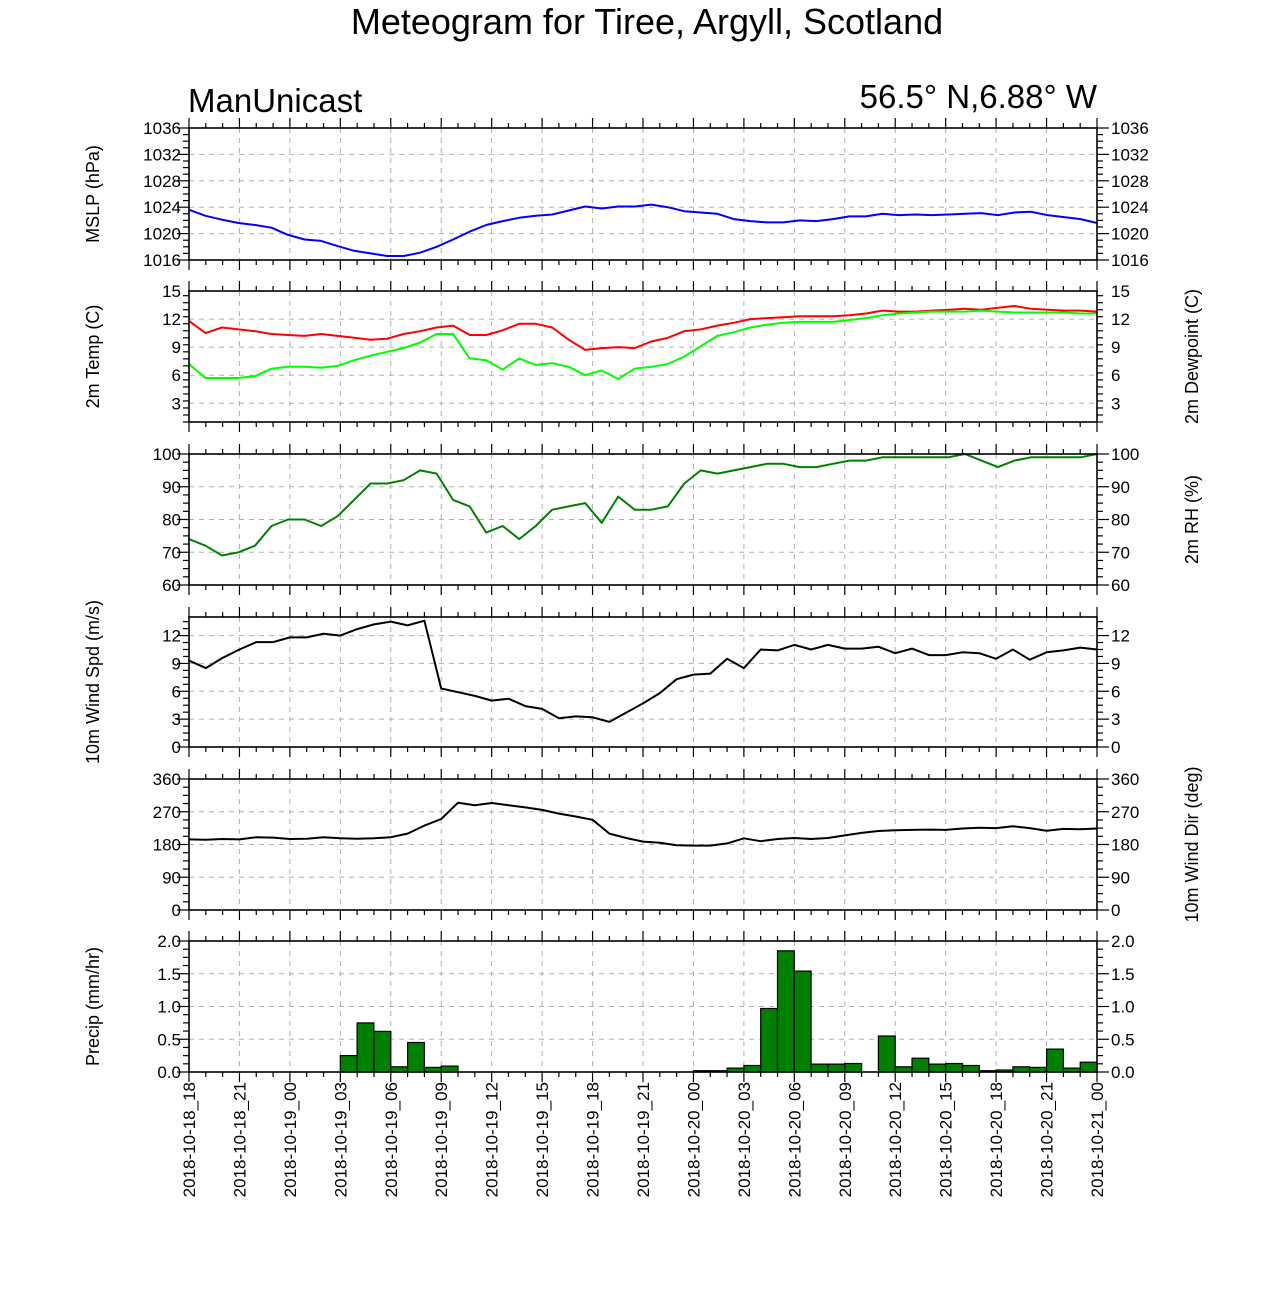 This screenshot has width=1275, height=1299. Describe the element at coordinates (1047, 1139) in the screenshot. I see `time-label: 2018-10-20_21` at that location.